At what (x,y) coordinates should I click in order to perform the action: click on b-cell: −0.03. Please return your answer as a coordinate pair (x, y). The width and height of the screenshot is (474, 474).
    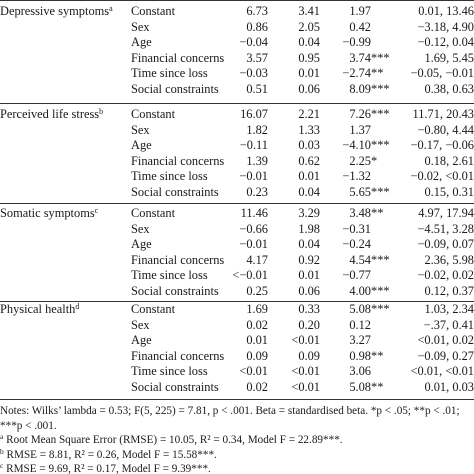
    Looking at the image, I should click on (253, 73).